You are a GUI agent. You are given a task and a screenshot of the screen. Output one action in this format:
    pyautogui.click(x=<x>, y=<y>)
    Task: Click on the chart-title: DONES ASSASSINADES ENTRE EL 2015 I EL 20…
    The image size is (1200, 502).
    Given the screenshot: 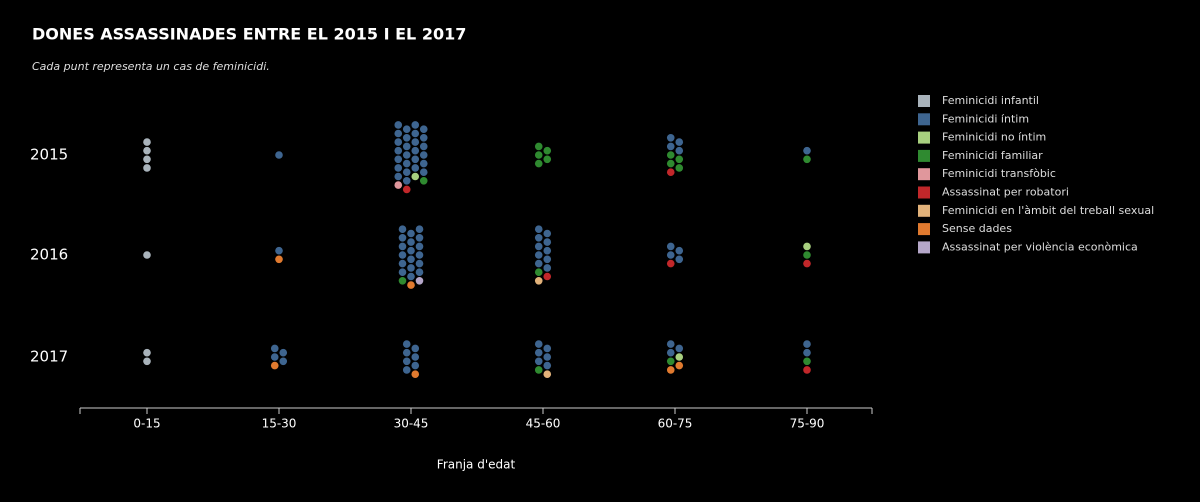 What is the action you would take?
    pyautogui.click(x=249, y=34)
    